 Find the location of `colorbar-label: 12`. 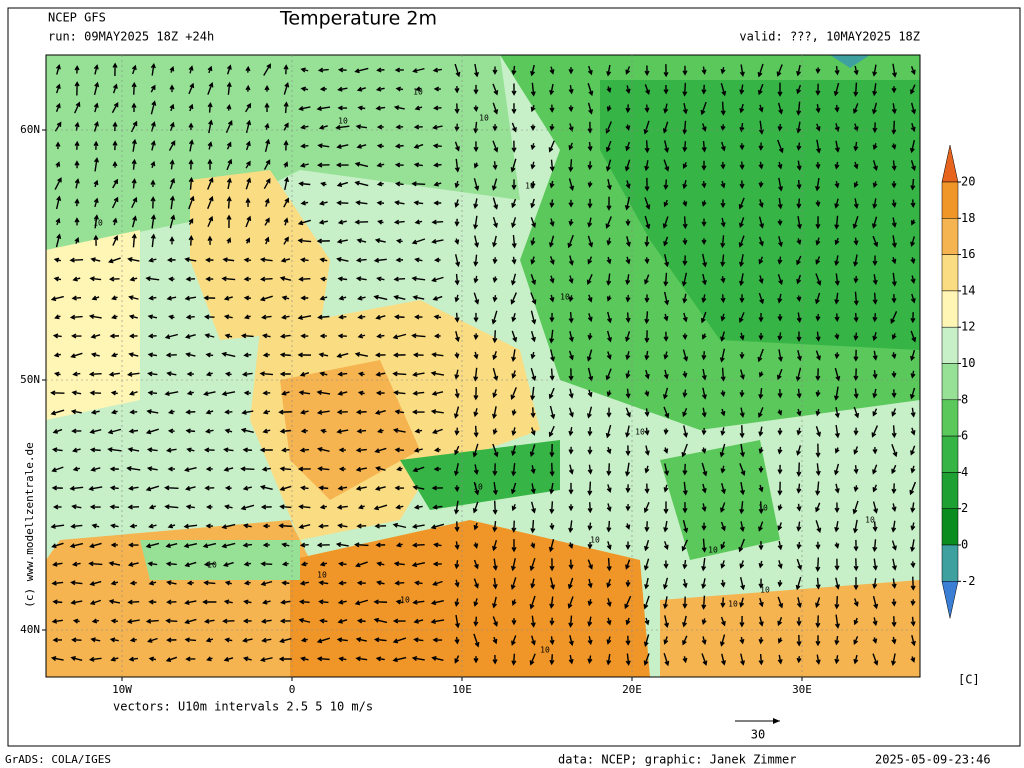

colorbar-label: 12 is located at coordinates (968, 327).